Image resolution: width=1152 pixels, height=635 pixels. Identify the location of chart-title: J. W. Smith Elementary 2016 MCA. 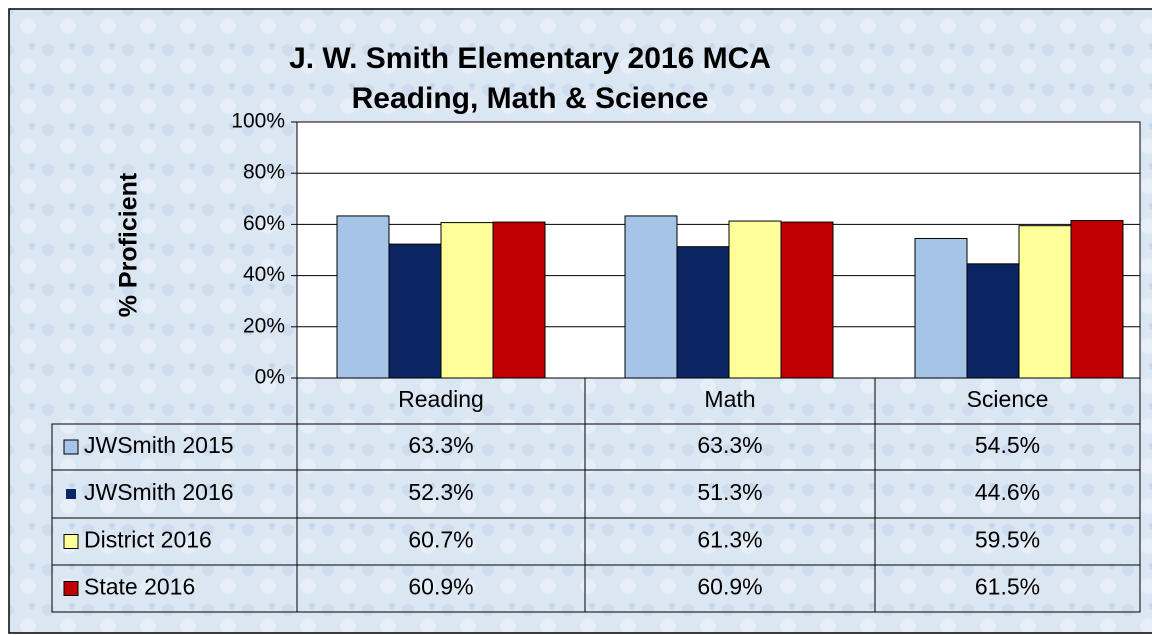
(530, 58).